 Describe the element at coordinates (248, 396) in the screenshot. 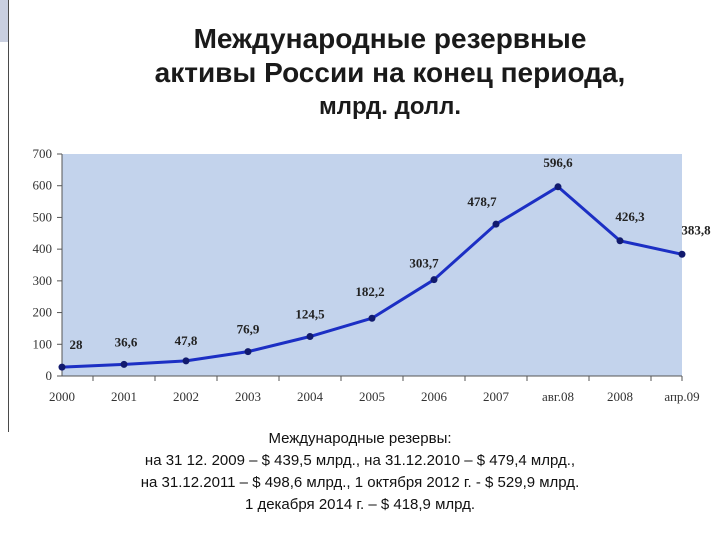

I see `x-tick-label: 2003` at that location.